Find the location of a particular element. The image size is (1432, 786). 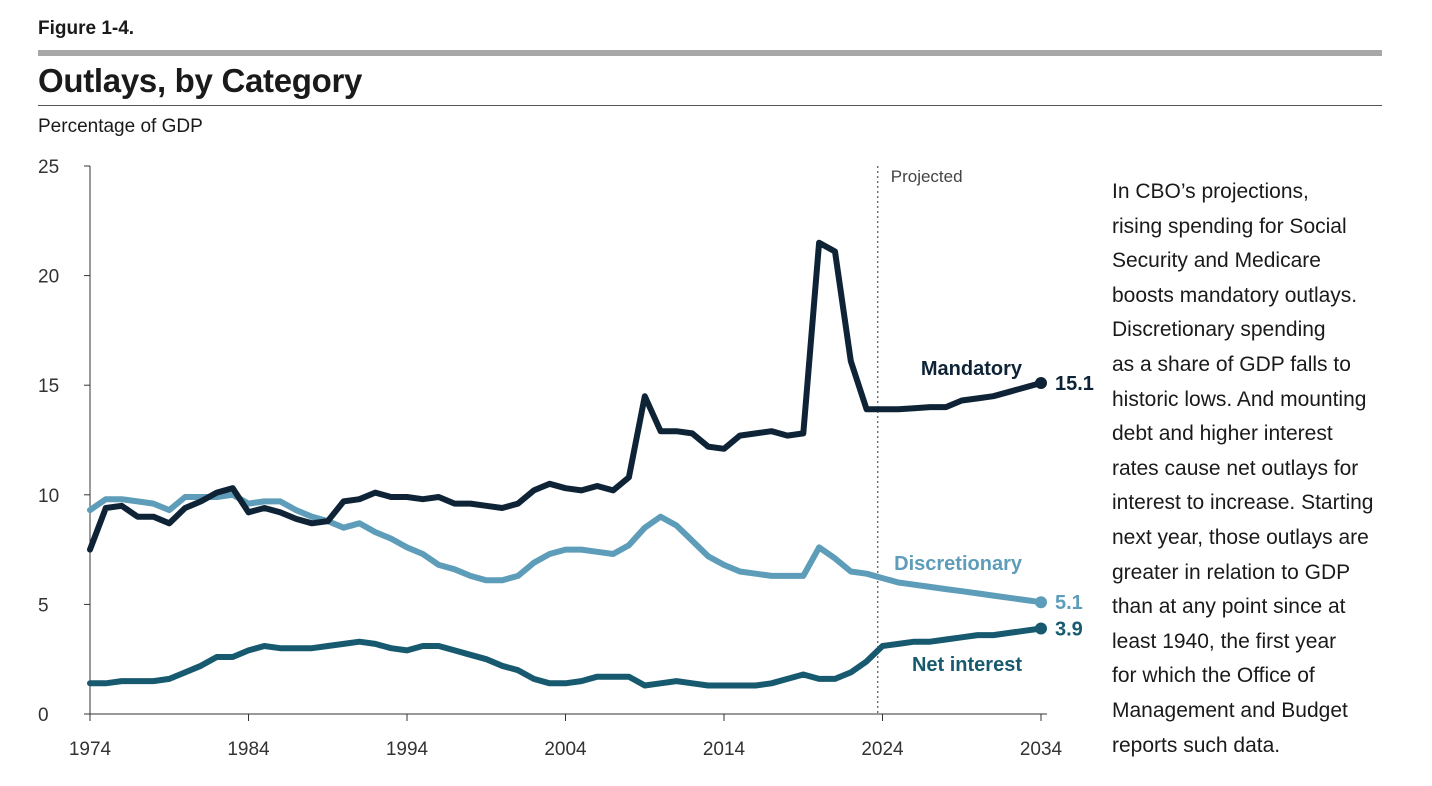

x-tick-label: 1974 is located at coordinates (90, 749).